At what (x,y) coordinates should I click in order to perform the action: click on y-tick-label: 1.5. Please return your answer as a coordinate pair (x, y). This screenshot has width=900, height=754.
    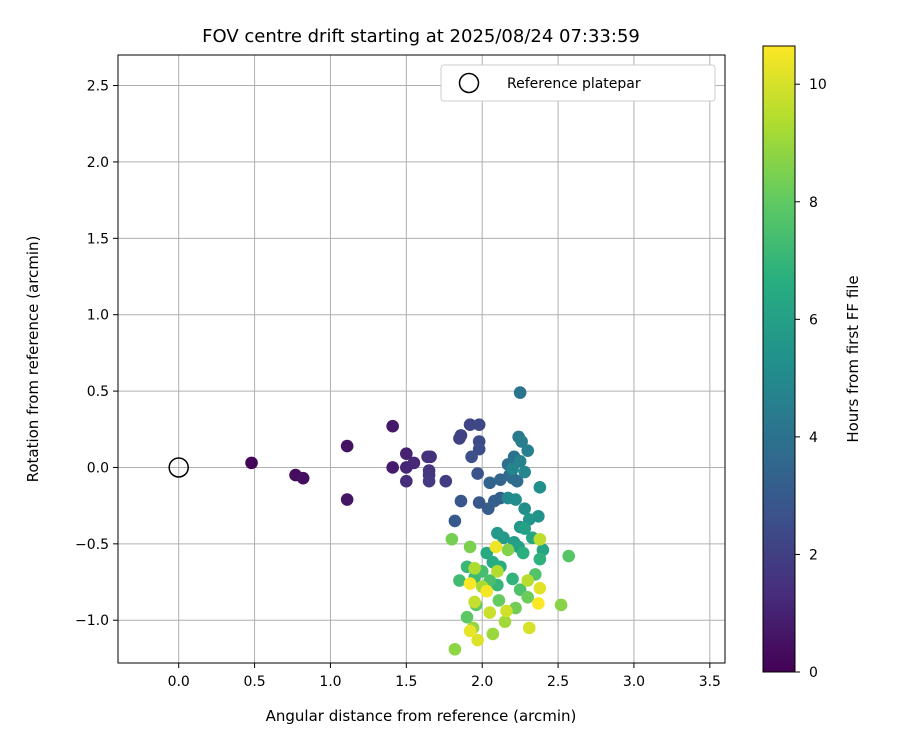
    Looking at the image, I should click on (98, 239).